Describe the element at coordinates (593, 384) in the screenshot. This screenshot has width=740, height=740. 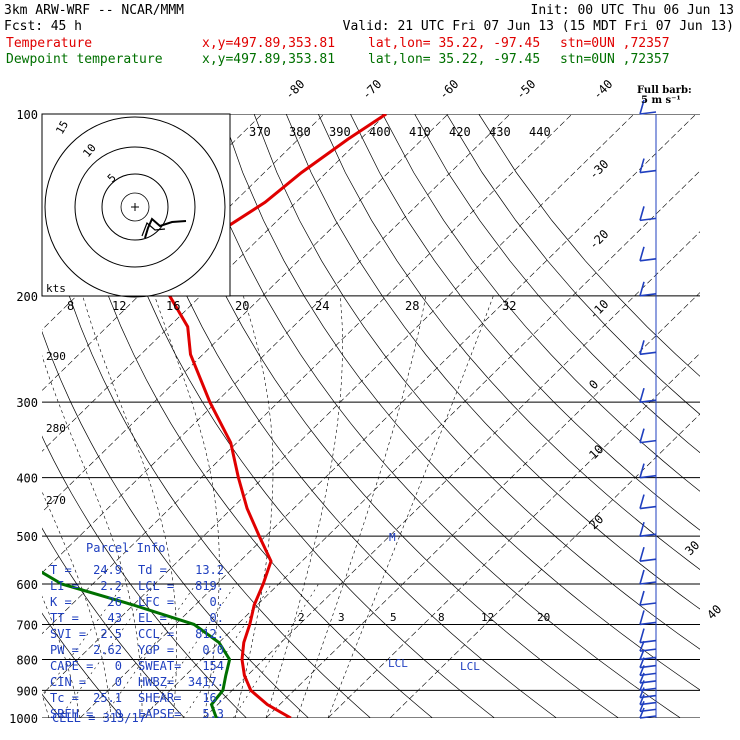
I see `isotherm-label-right: 0` at that location.